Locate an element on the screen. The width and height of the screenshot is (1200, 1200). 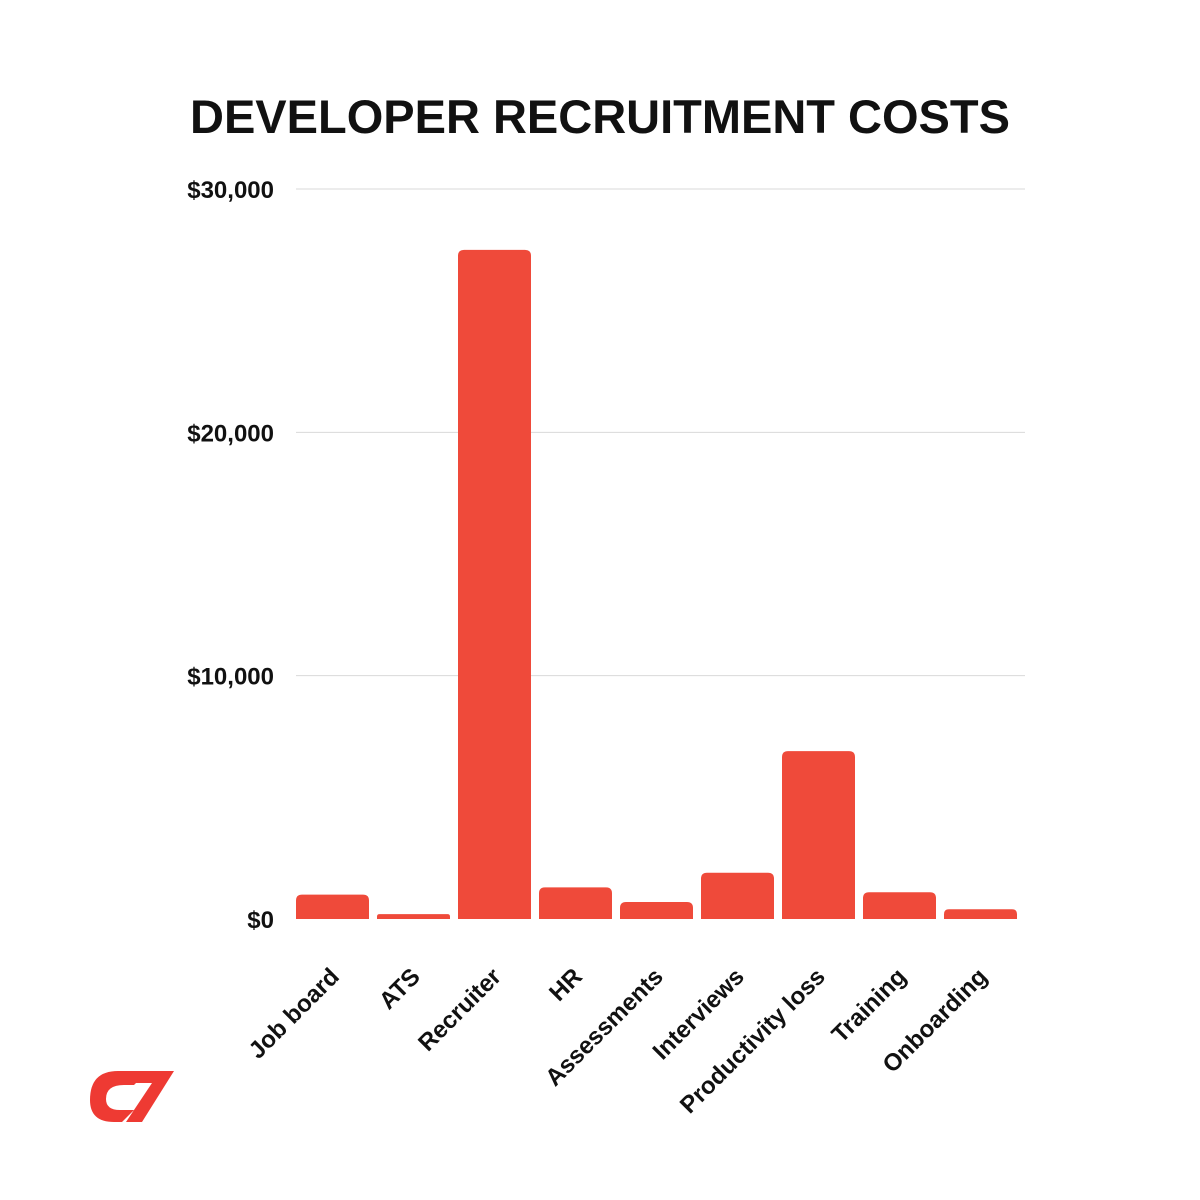
x-tick-label: Recruiter is located at coordinates (460, 1010).